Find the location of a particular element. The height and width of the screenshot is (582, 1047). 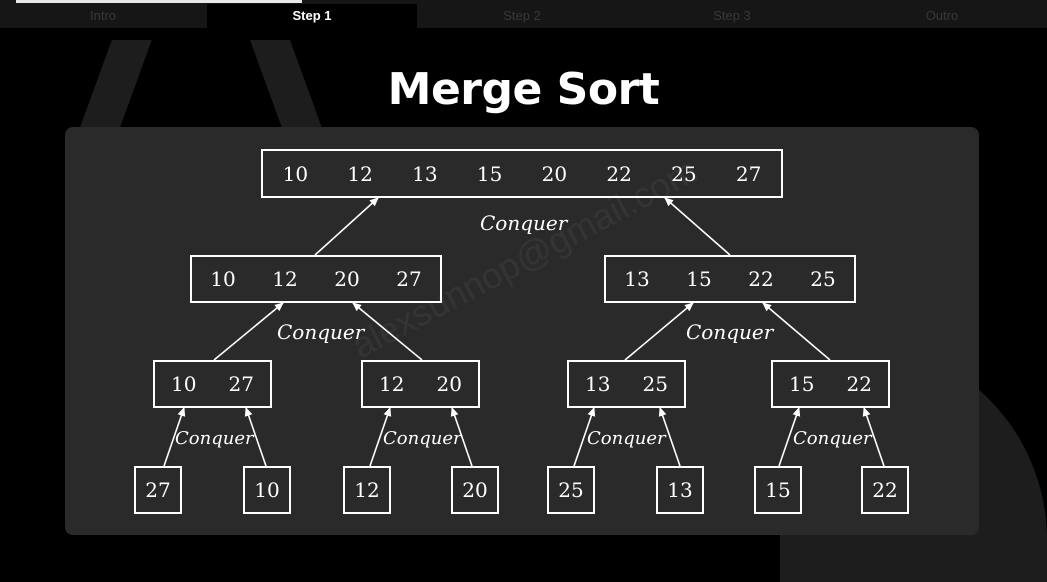

tab-outro: Outro is located at coordinates (942, 15).